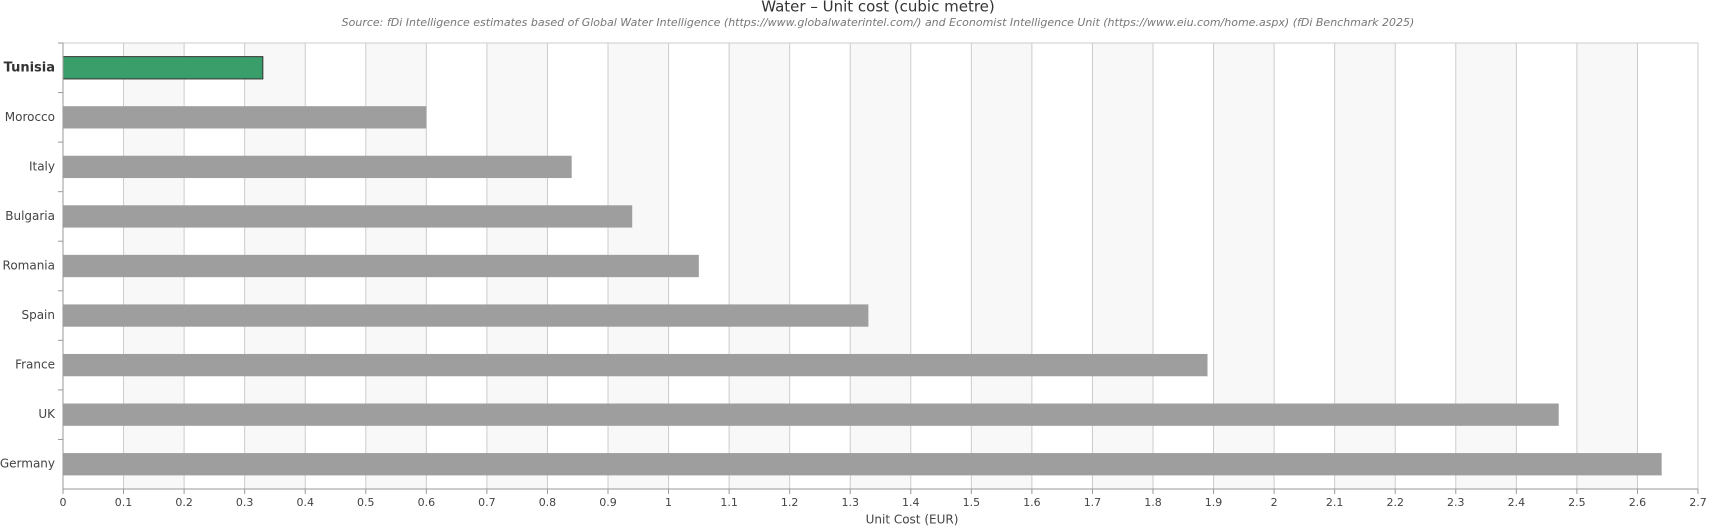  What do you see at coordinates (1638, 502) in the screenshot?
I see `x-tick-label: 2.6` at bounding box center [1638, 502].